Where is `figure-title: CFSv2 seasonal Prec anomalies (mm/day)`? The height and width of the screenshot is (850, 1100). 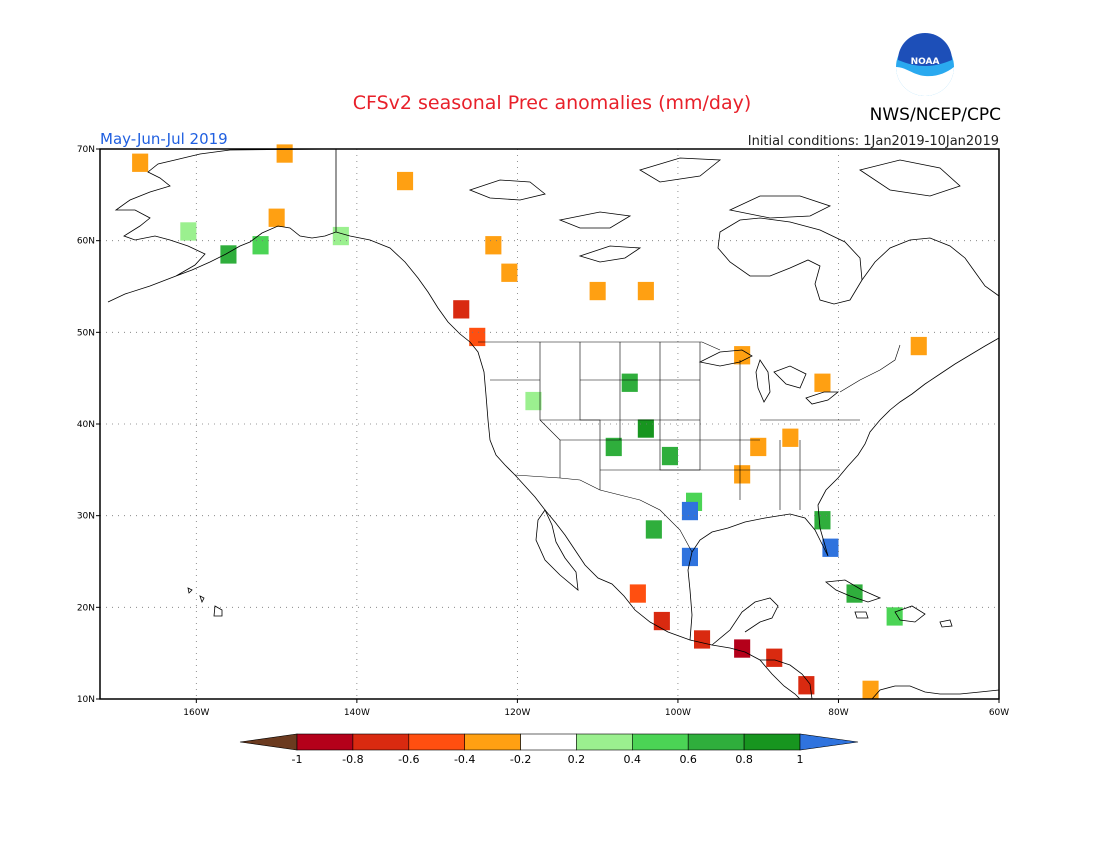
figure-title: CFSv2 seasonal Prec anomalies (mm/day) is located at coordinates (552, 103).